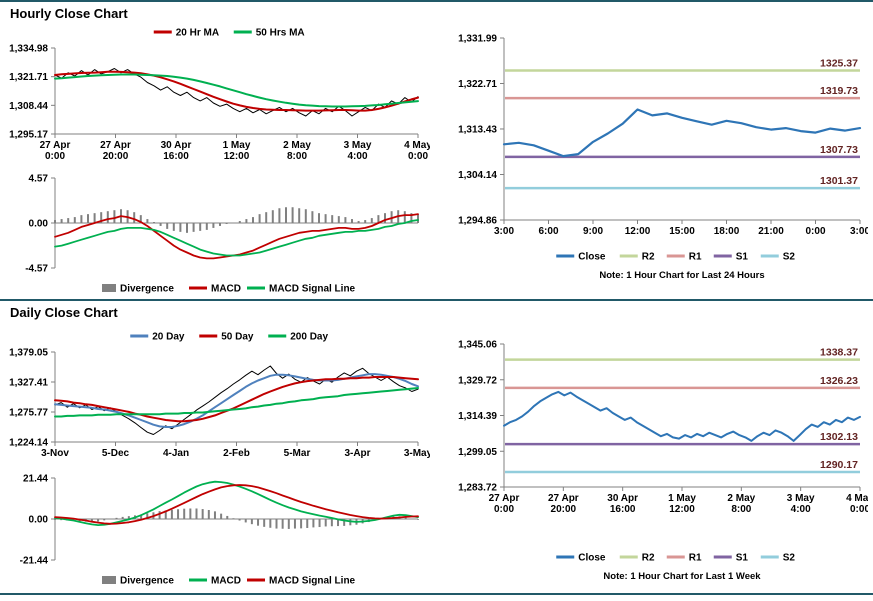  What do you see at coordinates (839, 465) in the screenshot?
I see `svg-text: 1290.17` at bounding box center [839, 465].